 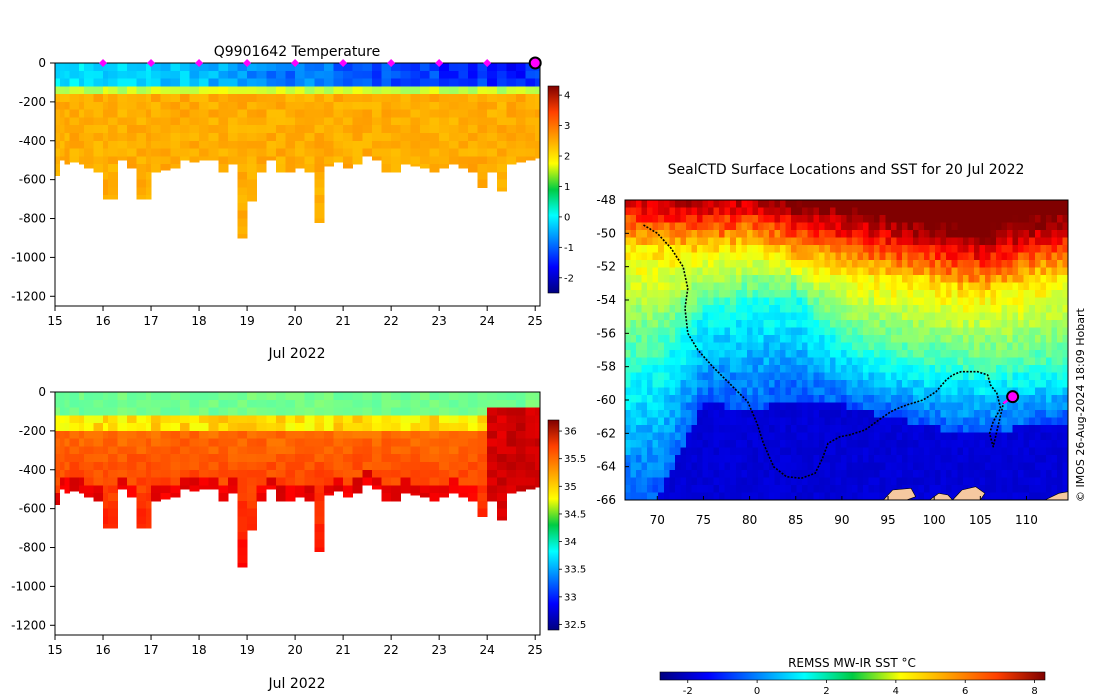 I want to click on current-position-marker, so click(x=1013, y=397).